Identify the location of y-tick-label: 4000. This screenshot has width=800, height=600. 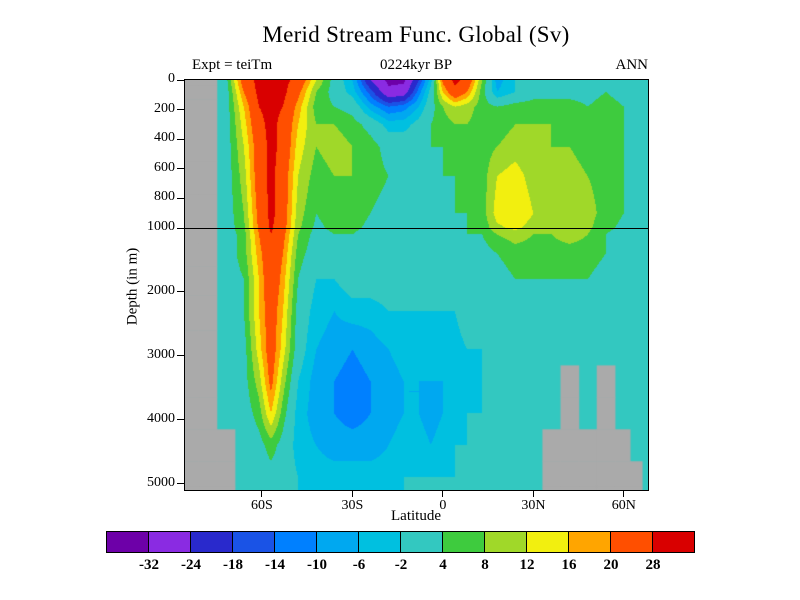
(161, 418).